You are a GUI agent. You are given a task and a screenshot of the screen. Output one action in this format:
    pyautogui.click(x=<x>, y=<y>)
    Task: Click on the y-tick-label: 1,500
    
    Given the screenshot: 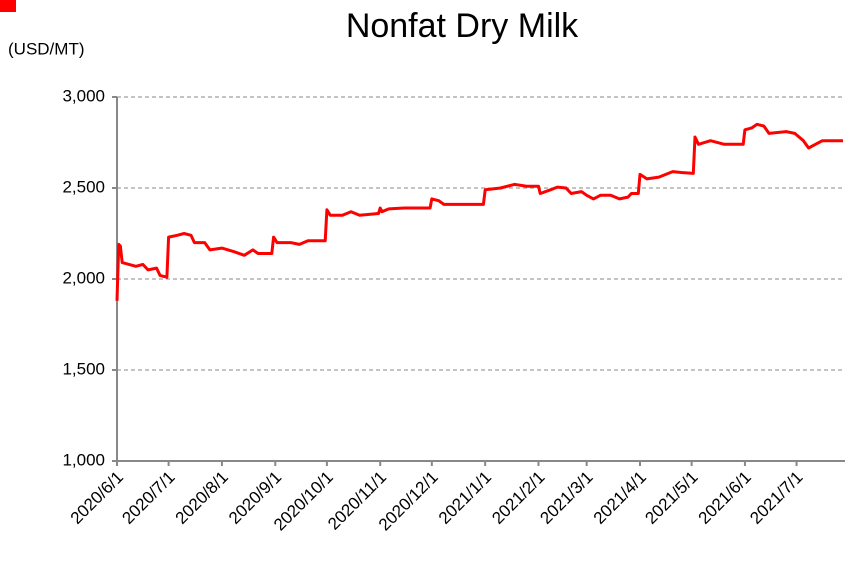 What is the action you would take?
    pyautogui.click(x=83, y=368)
    